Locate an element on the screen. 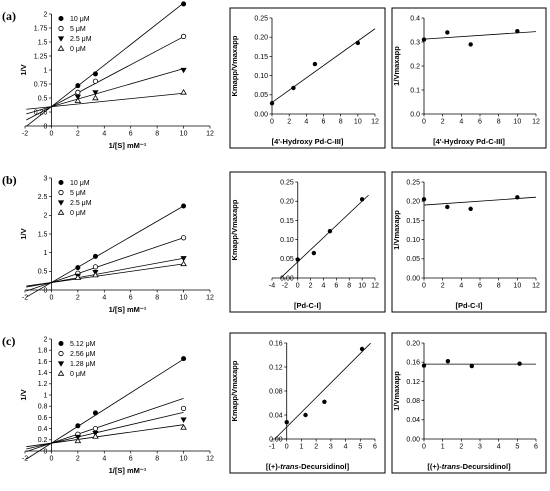 Image resolution: width=550 pixels, height=491 pixels. y-axis-label: 1/Vmaxapp is located at coordinates (396, 66).